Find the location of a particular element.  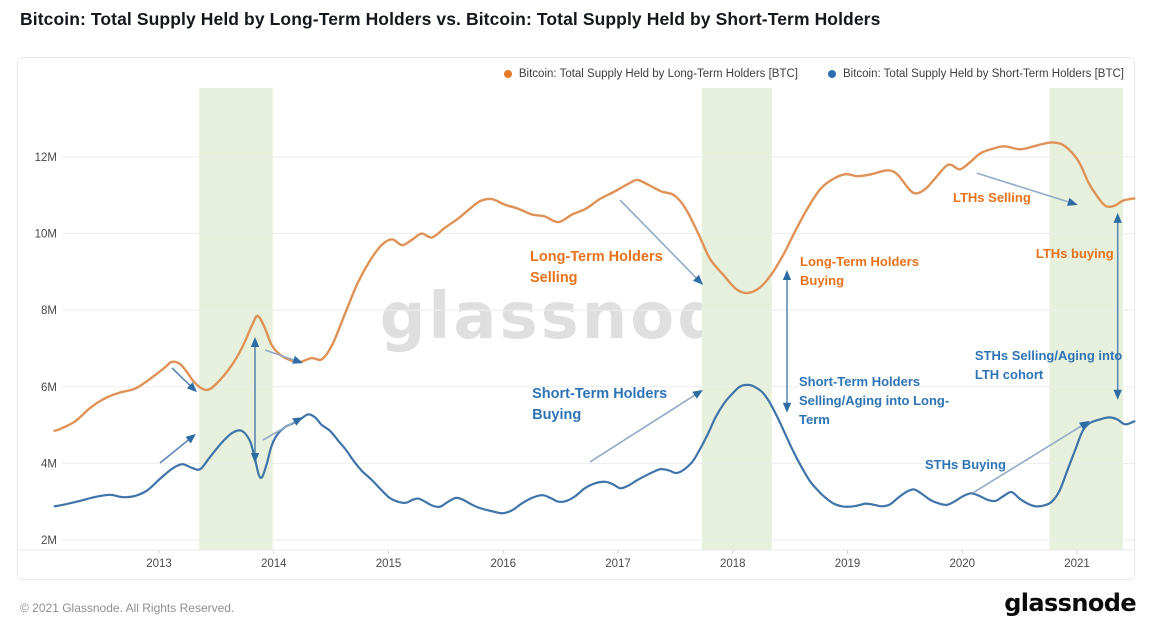

lth-legend-dot is located at coordinates (507, 74).